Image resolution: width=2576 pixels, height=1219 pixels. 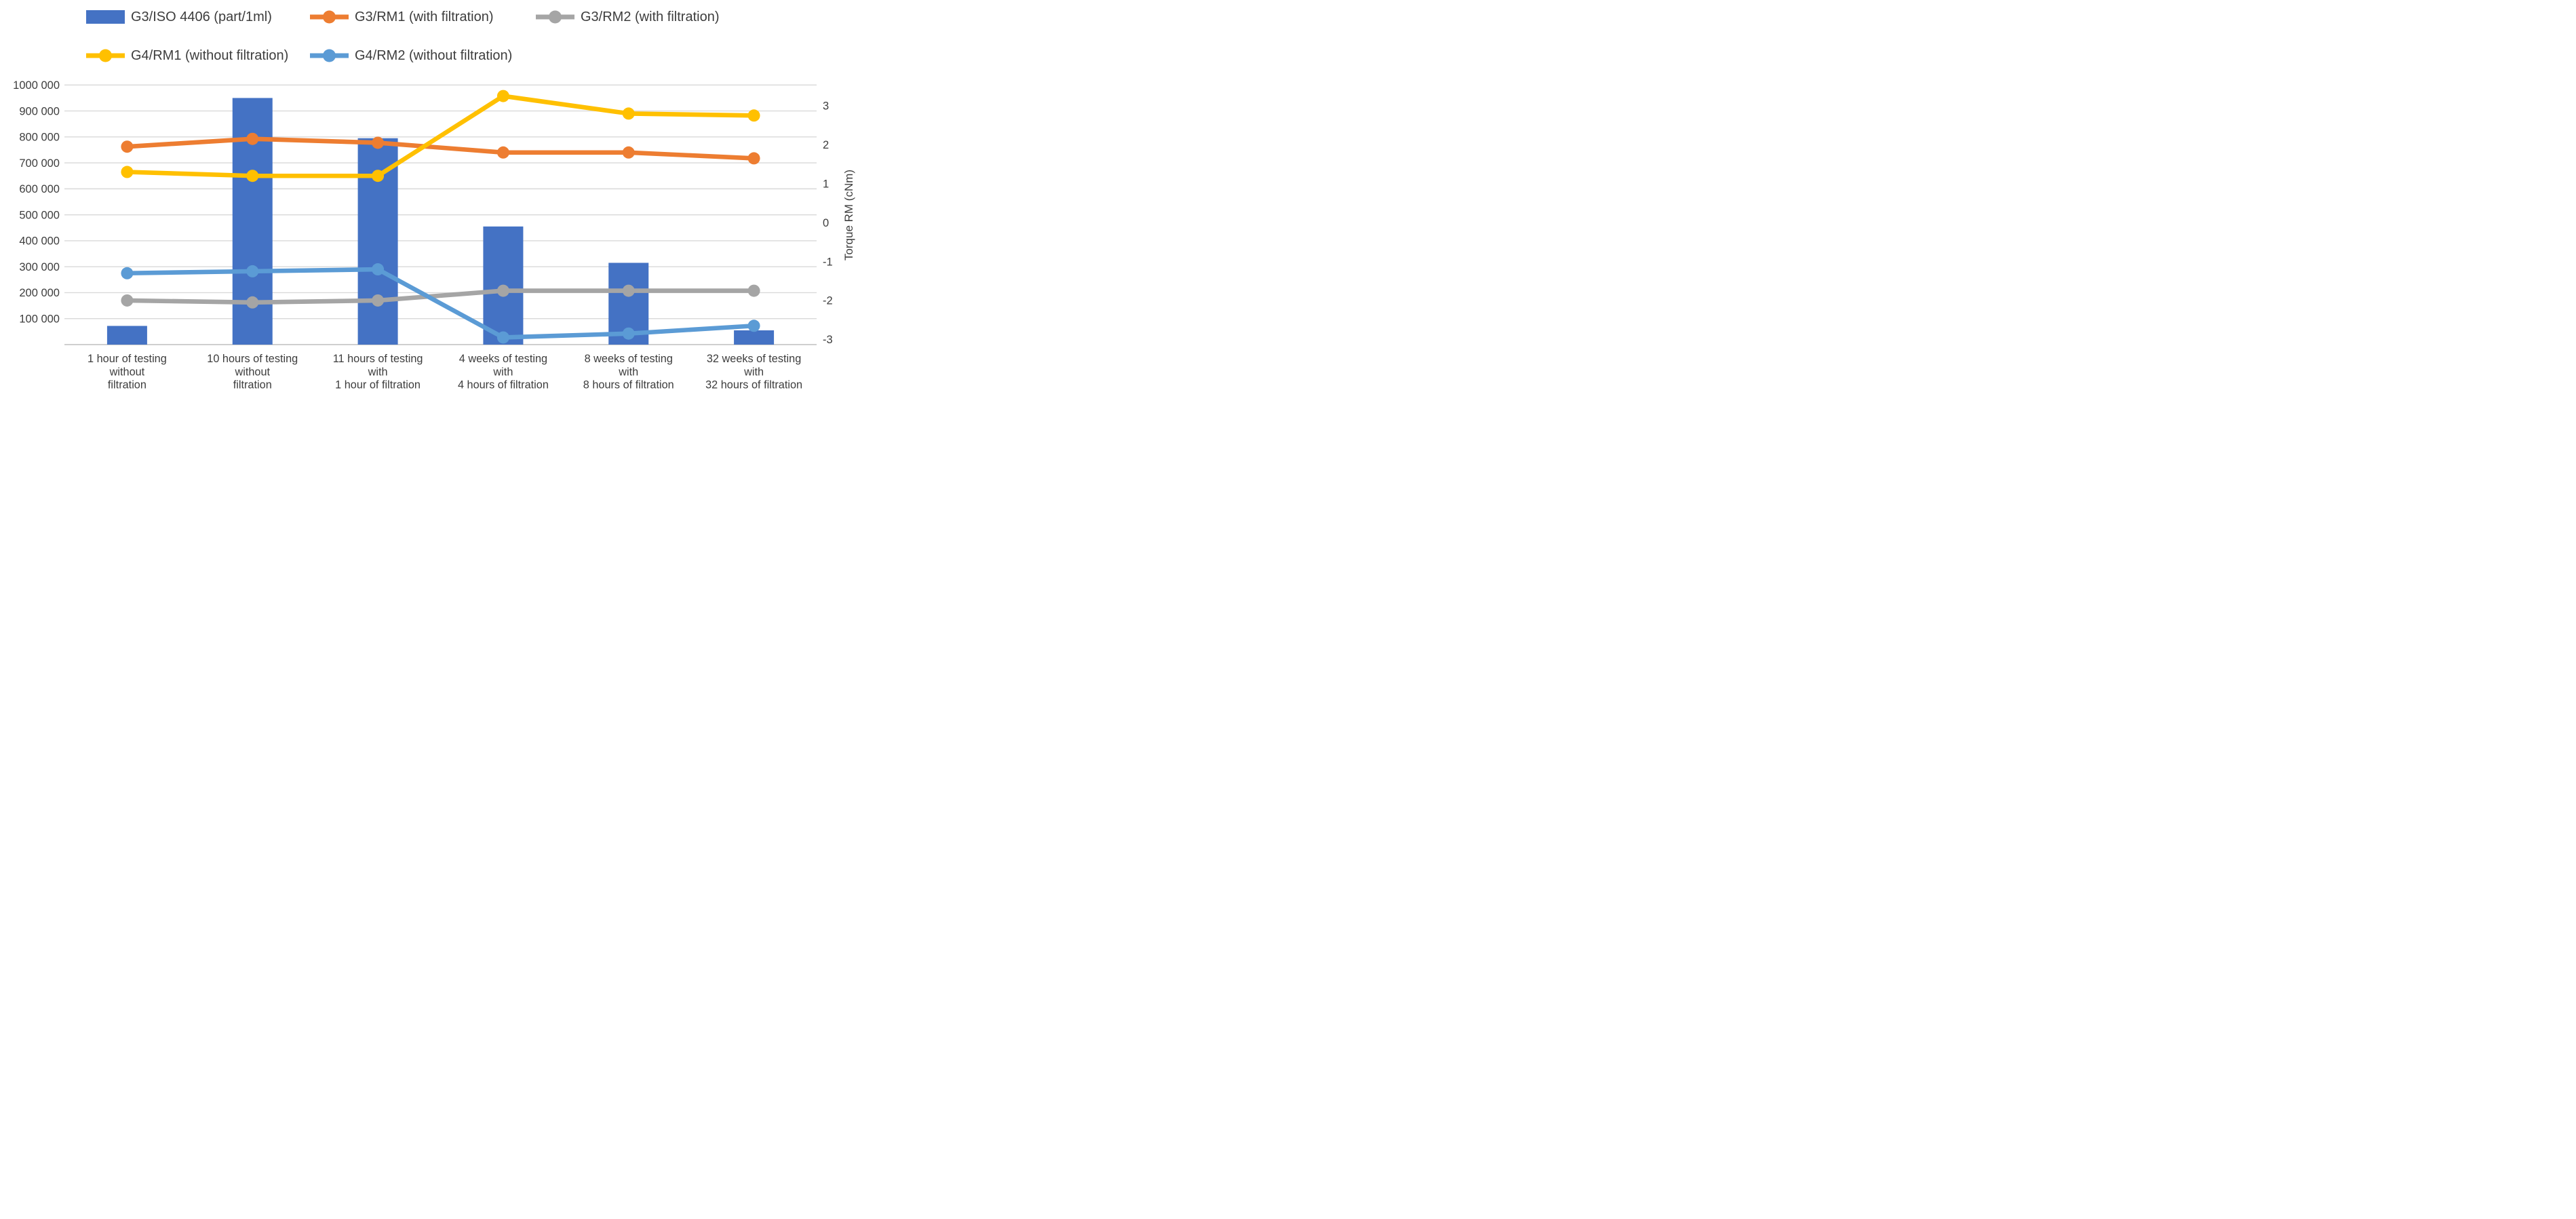 What do you see at coordinates (826, 185) in the screenshot?
I see `right-axis-tick-label: 1` at bounding box center [826, 185].